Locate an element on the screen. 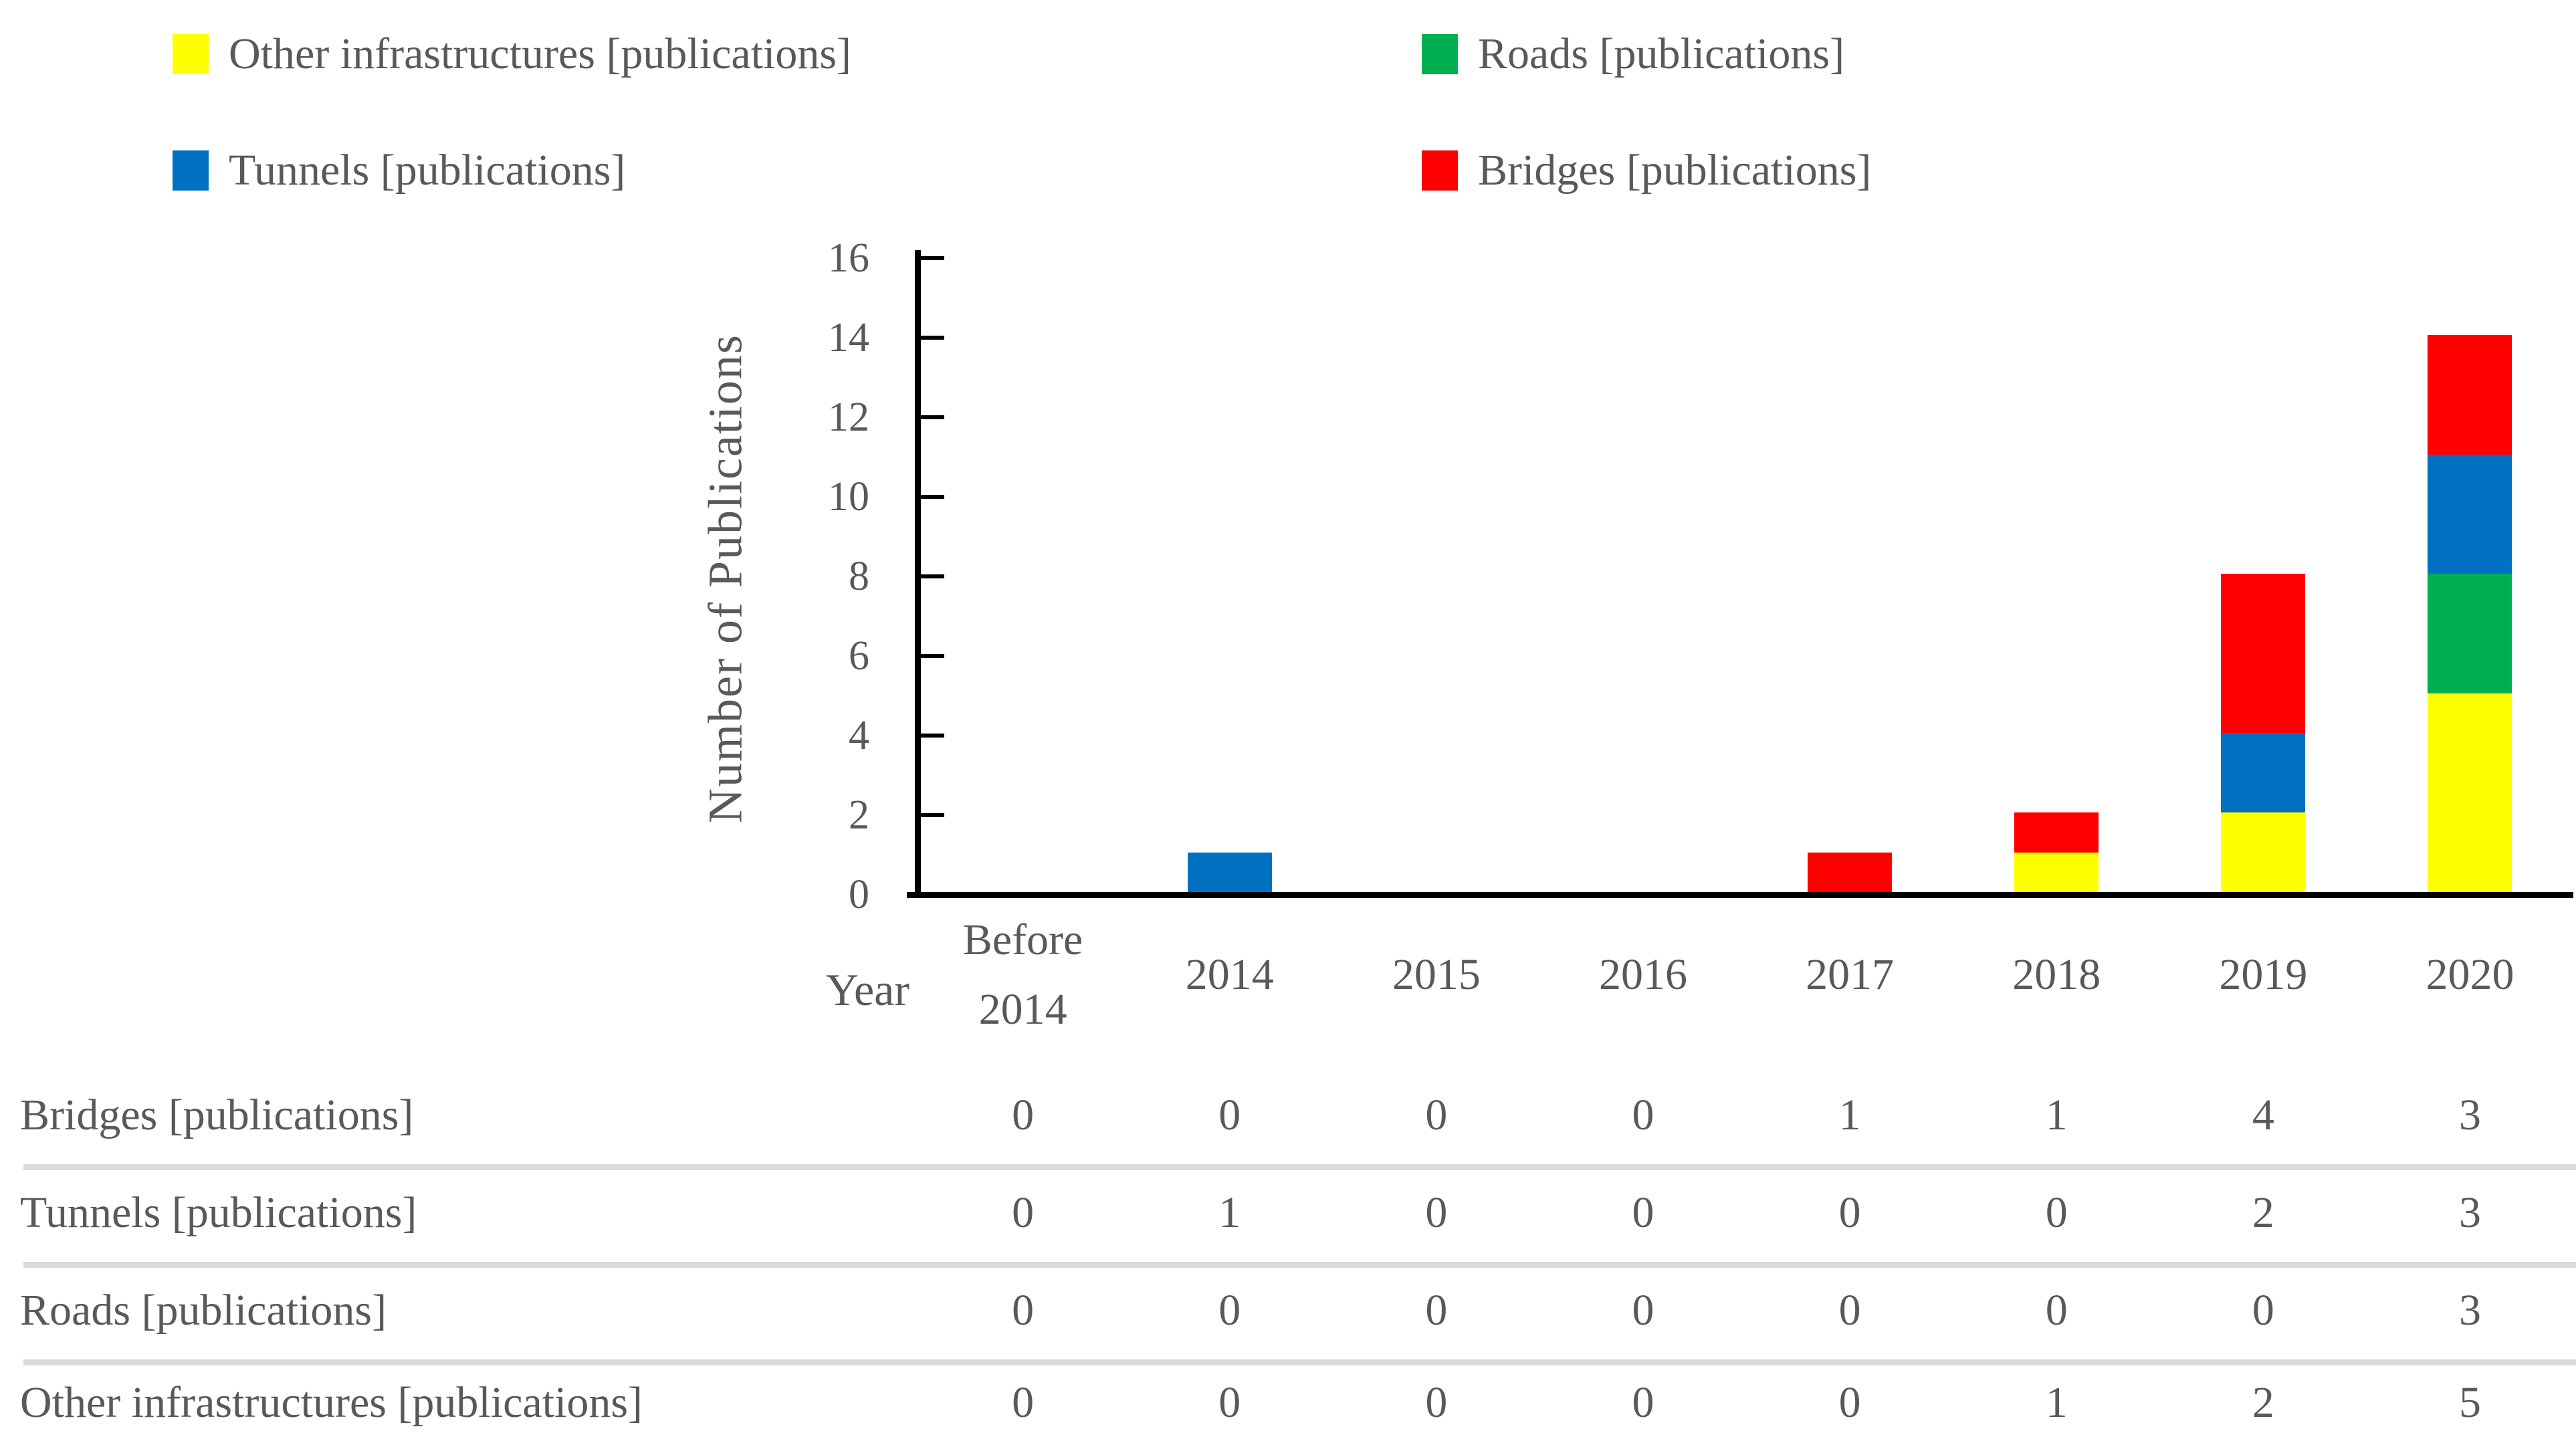 This screenshot has height=1447, width=2576. legend-item-other-infrastructures: Other infrastructures [publications] is located at coordinates (512, 53).